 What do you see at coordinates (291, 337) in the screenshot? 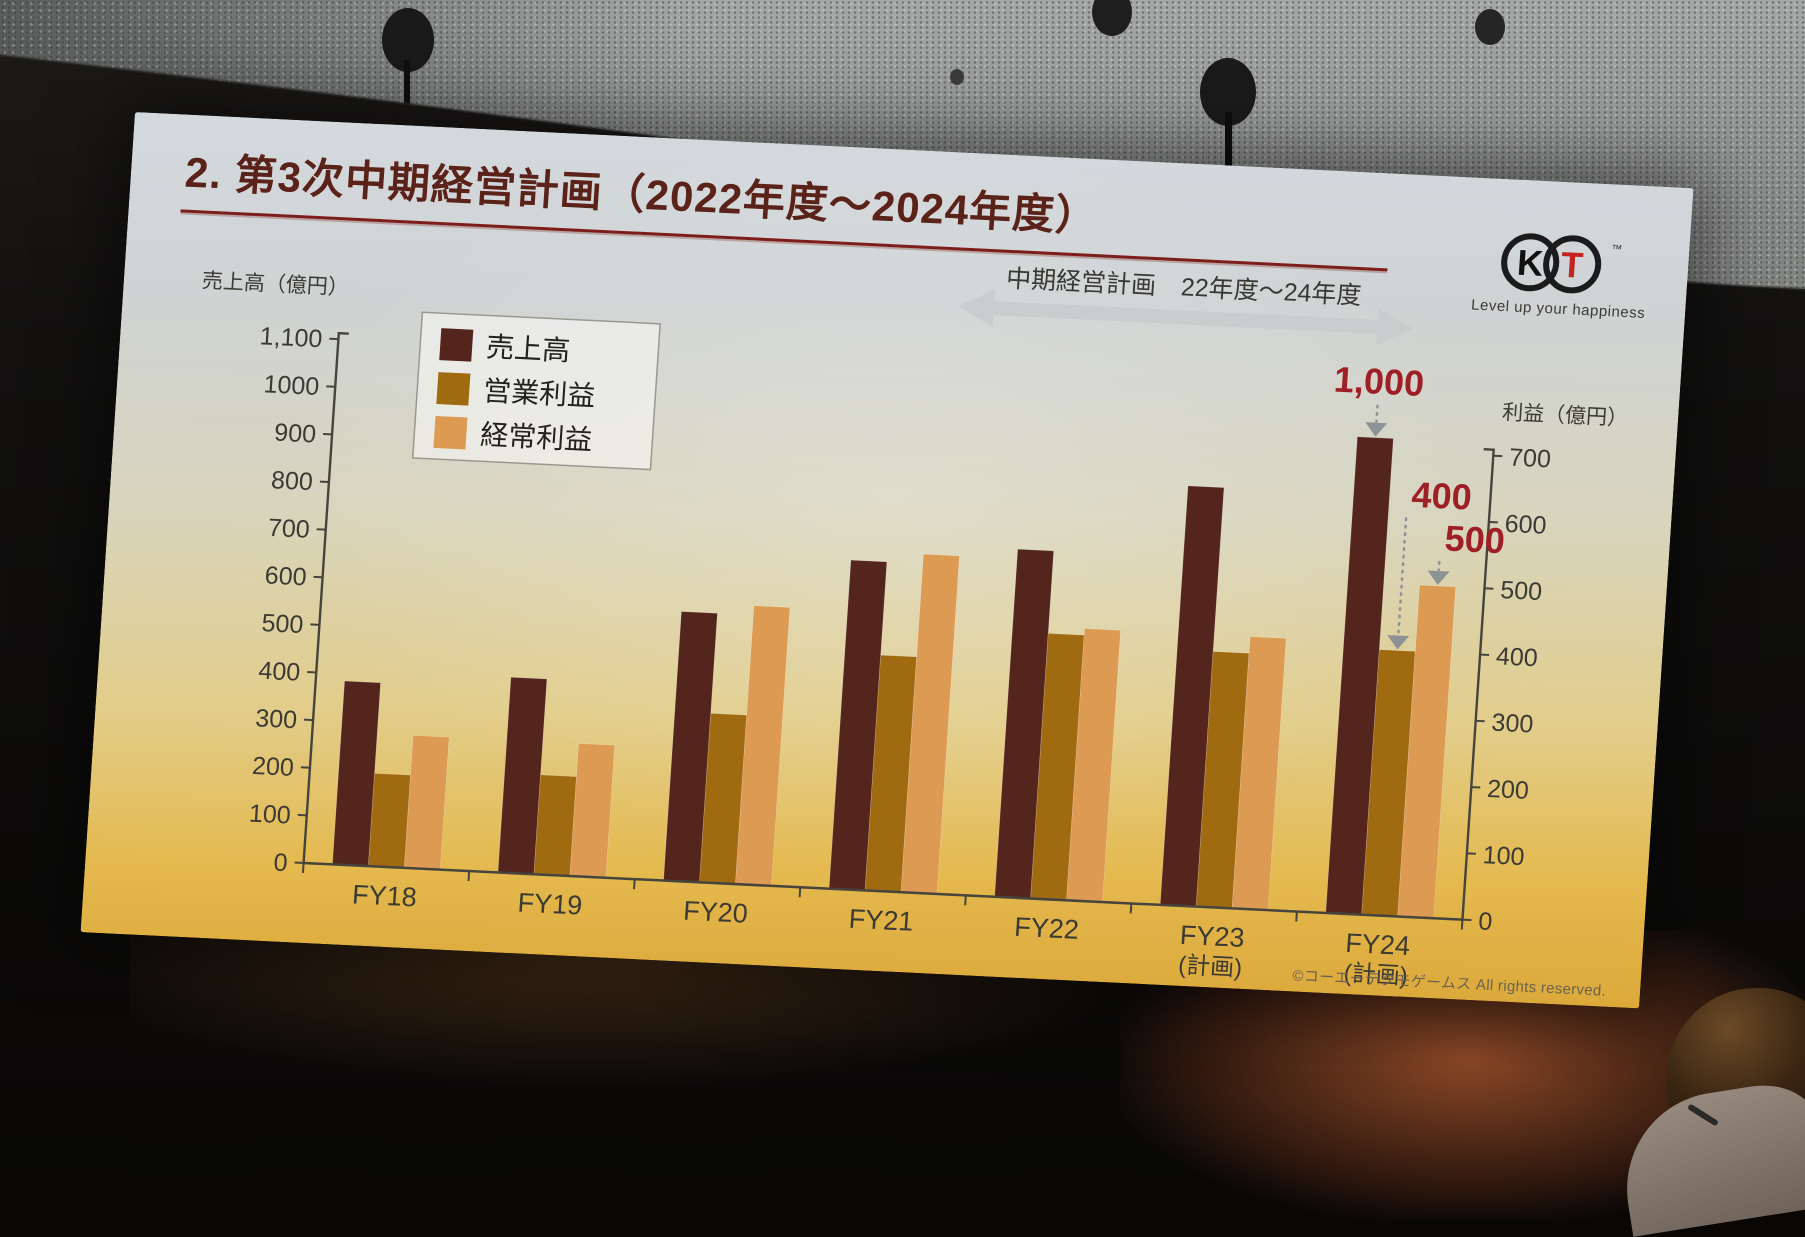
I see `left-axis-tick-label: 1,100` at bounding box center [291, 337].